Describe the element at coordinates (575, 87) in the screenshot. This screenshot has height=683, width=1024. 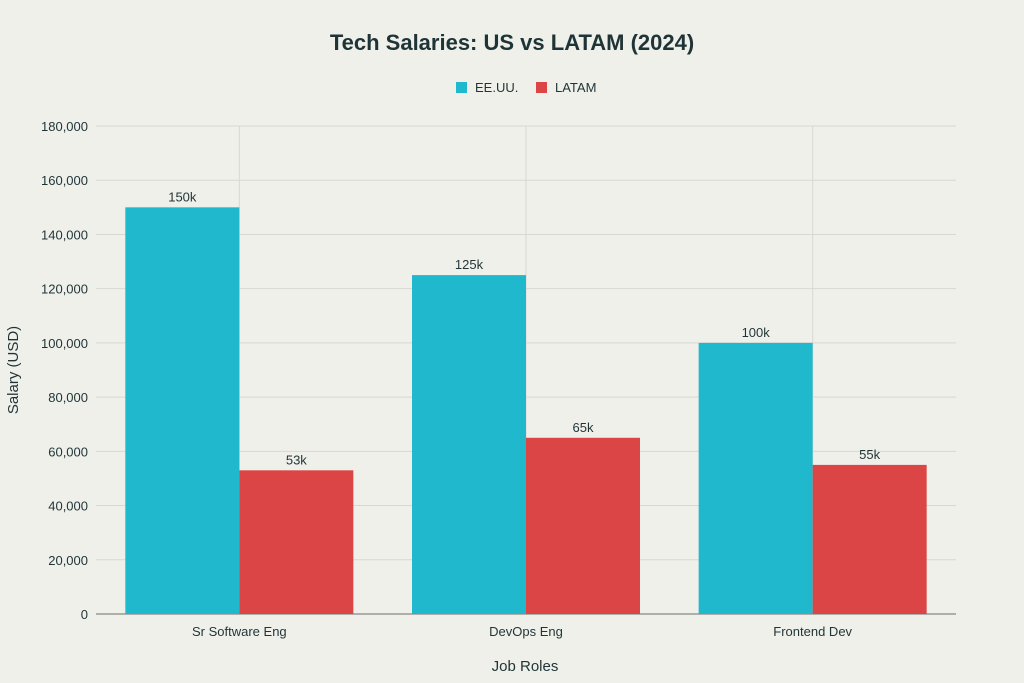
I see `legend-label-latam: LATAM` at that location.